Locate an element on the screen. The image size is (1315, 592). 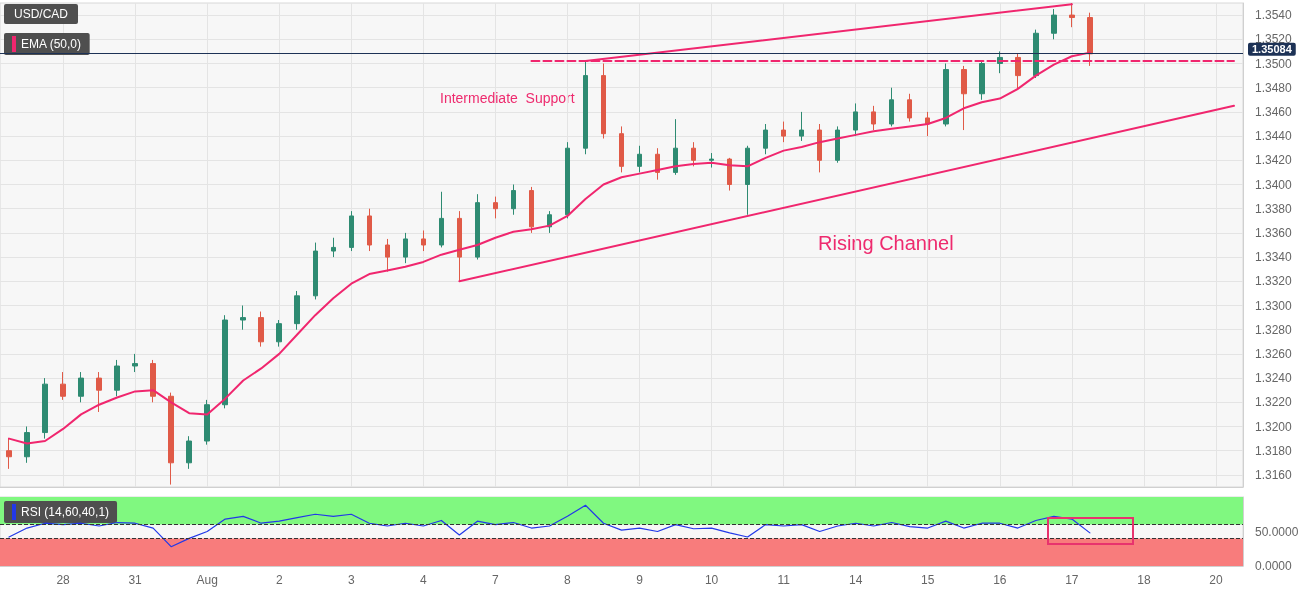
y-tick-label: 1.3360 is located at coordinates (1274, 232).